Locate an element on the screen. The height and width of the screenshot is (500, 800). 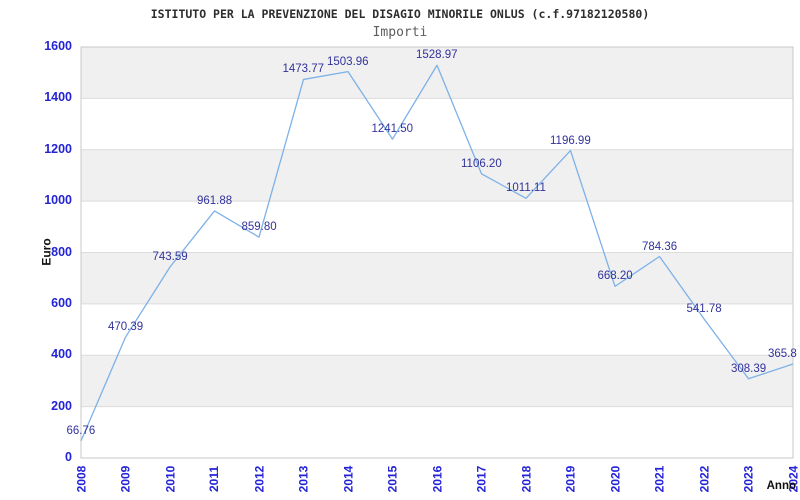
y-tick-label: 0 is located at coordinates (68, 457).